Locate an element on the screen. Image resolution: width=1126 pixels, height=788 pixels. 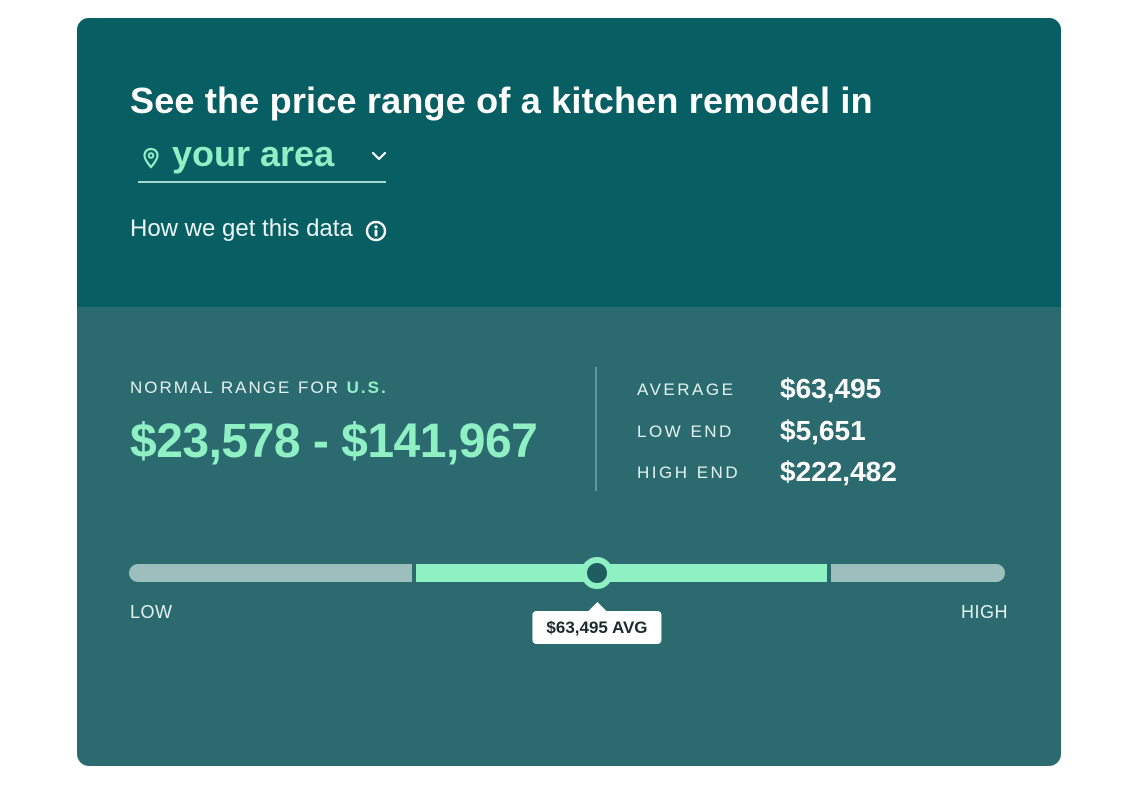
normal-range-label: NORMAL RANGE FOR U.S. is located at coordinates (259, 388).